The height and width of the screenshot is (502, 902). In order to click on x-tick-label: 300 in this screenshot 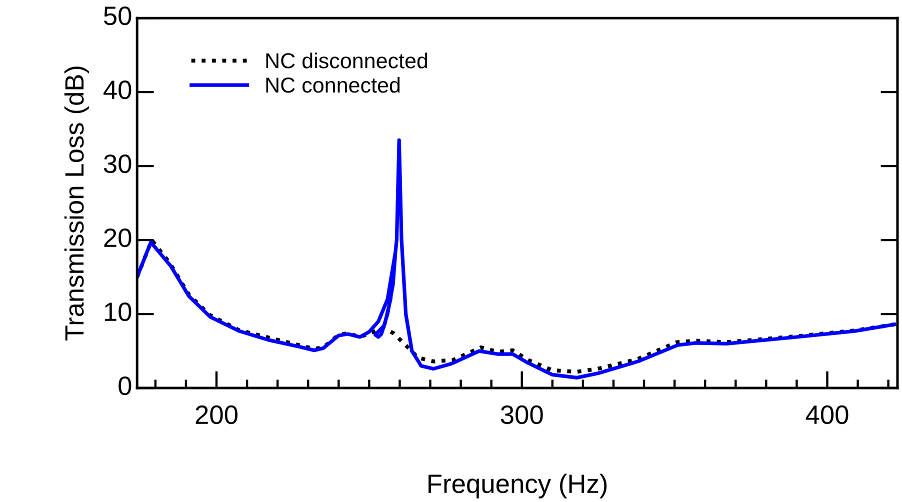, I will do `click(521, 414)`.